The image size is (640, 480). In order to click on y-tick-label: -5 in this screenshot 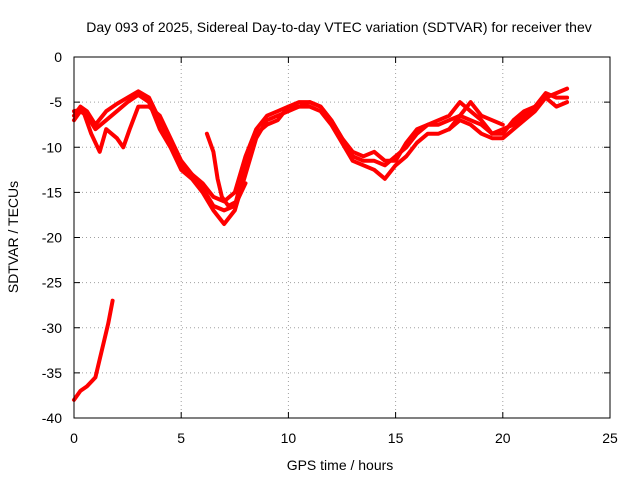, I will do `click(56, 102)`.